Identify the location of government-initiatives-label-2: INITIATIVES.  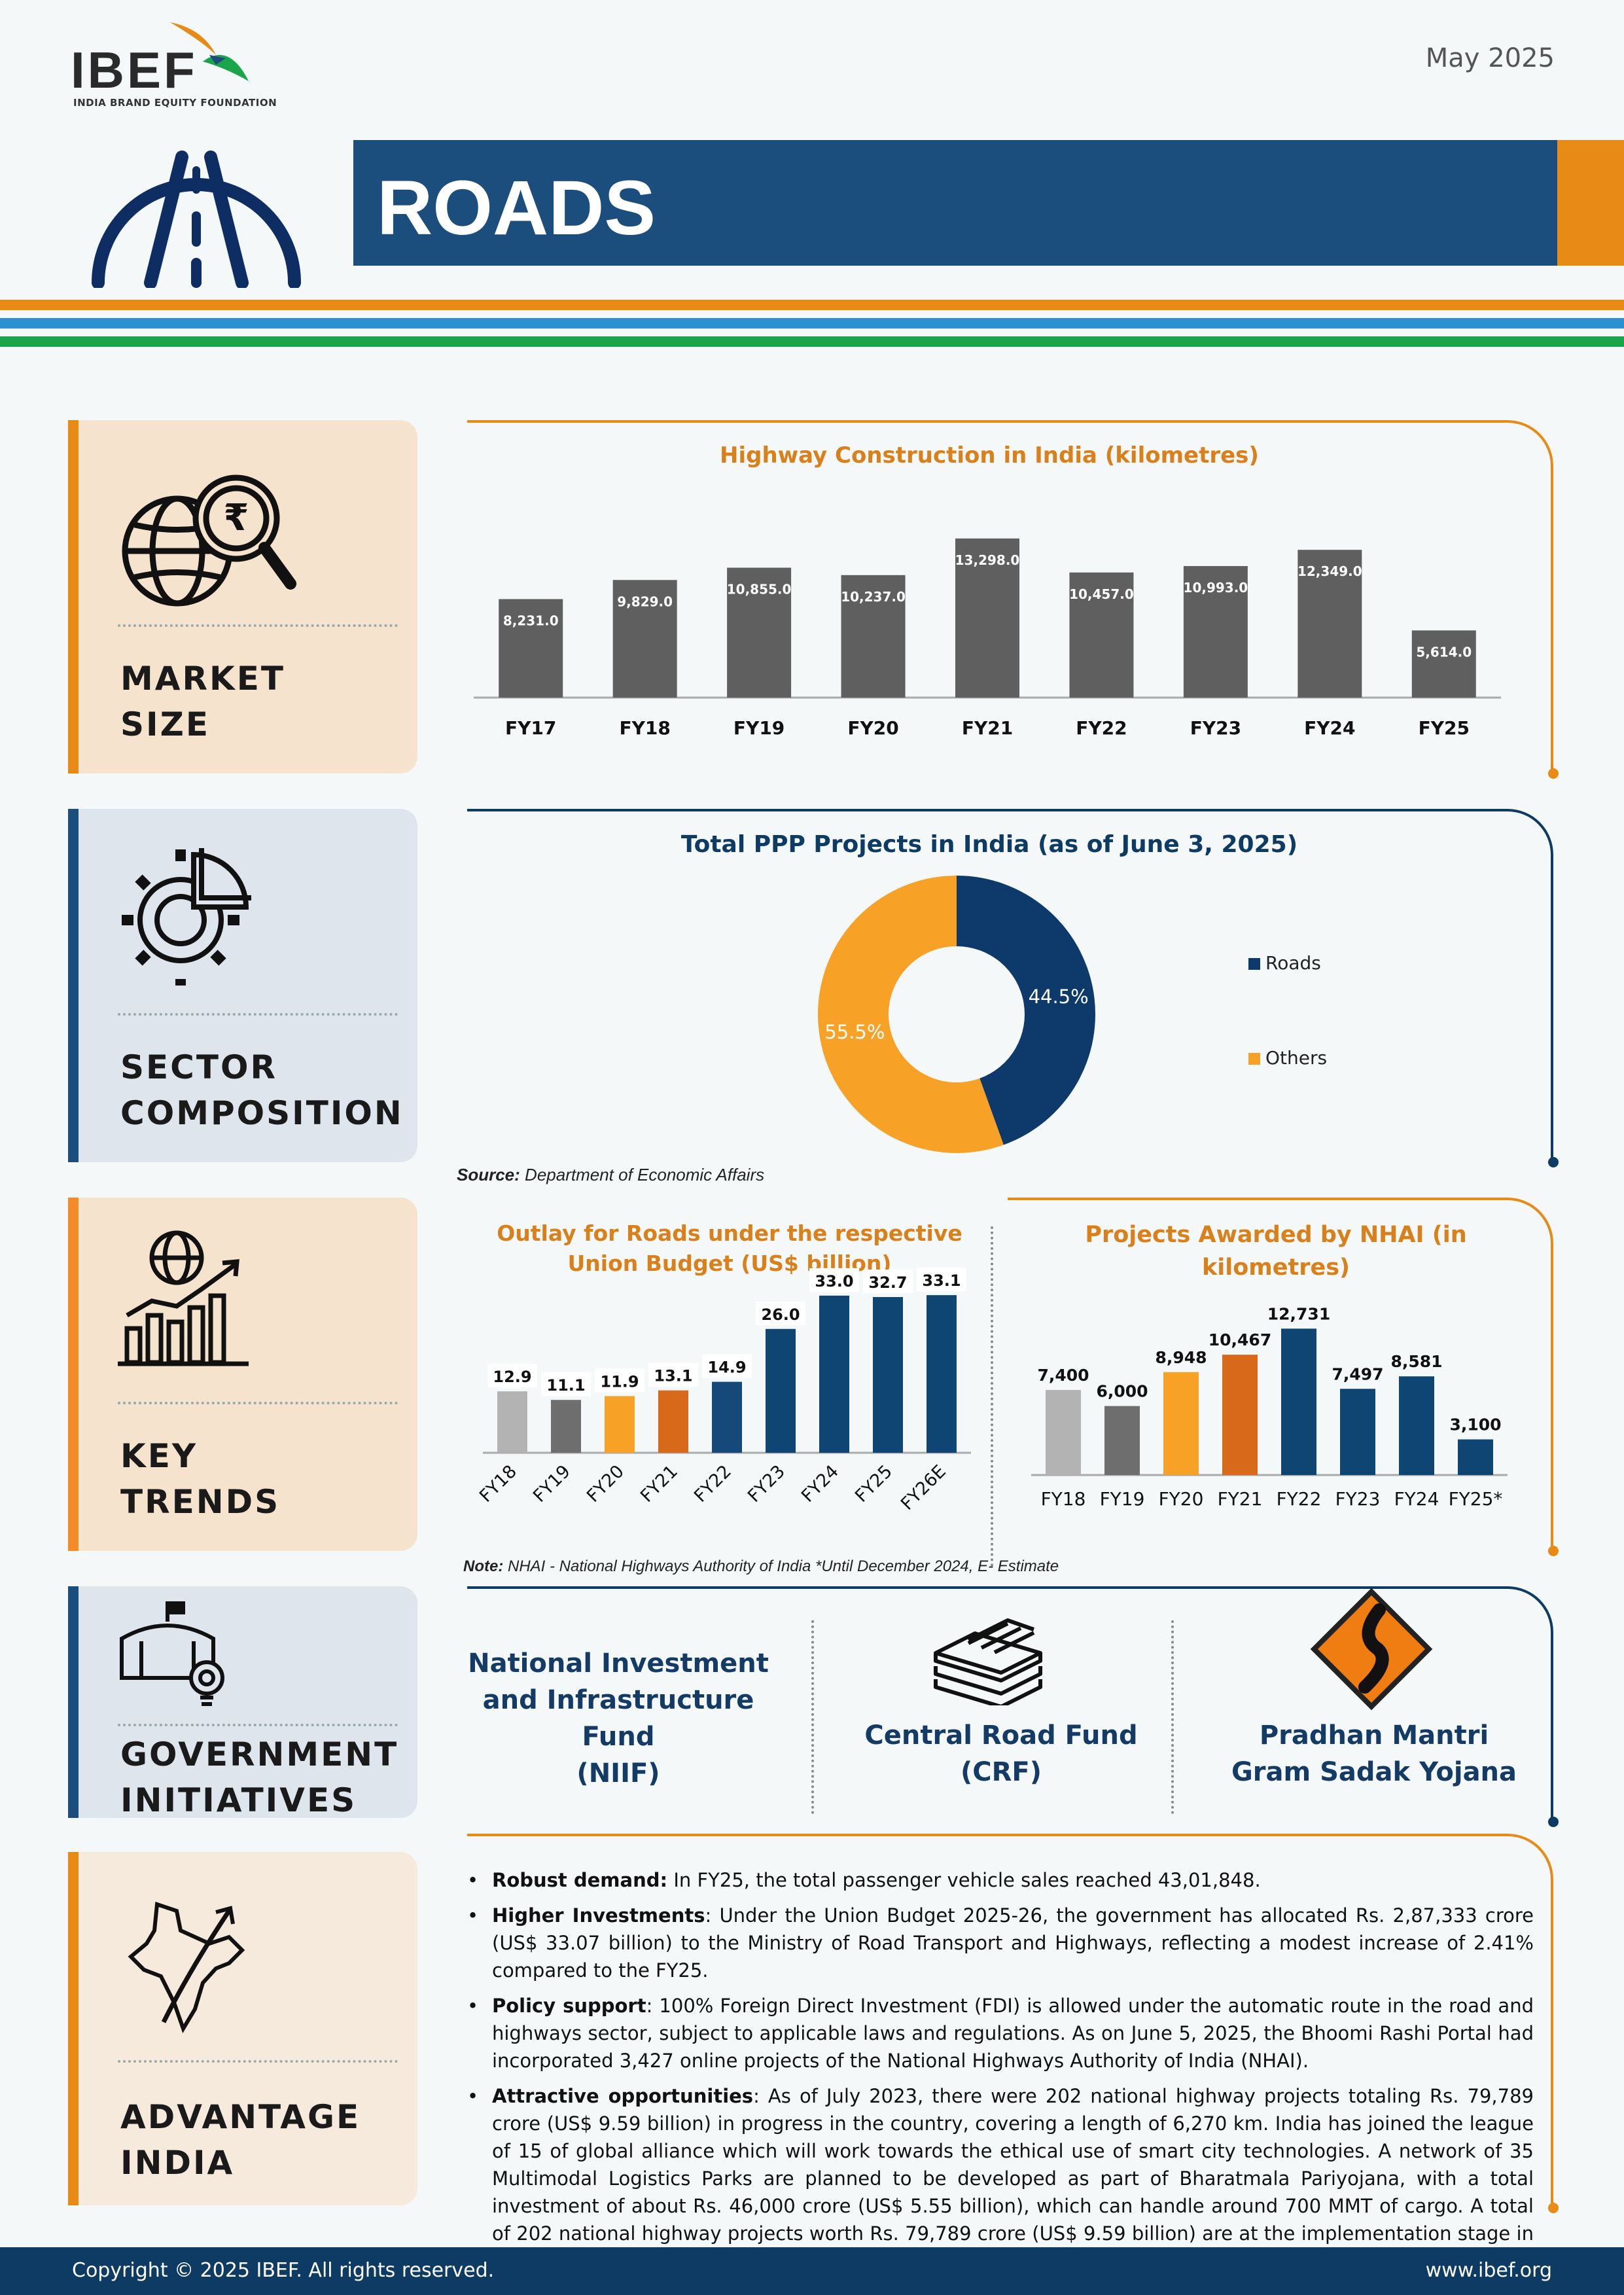
(238, 1800).